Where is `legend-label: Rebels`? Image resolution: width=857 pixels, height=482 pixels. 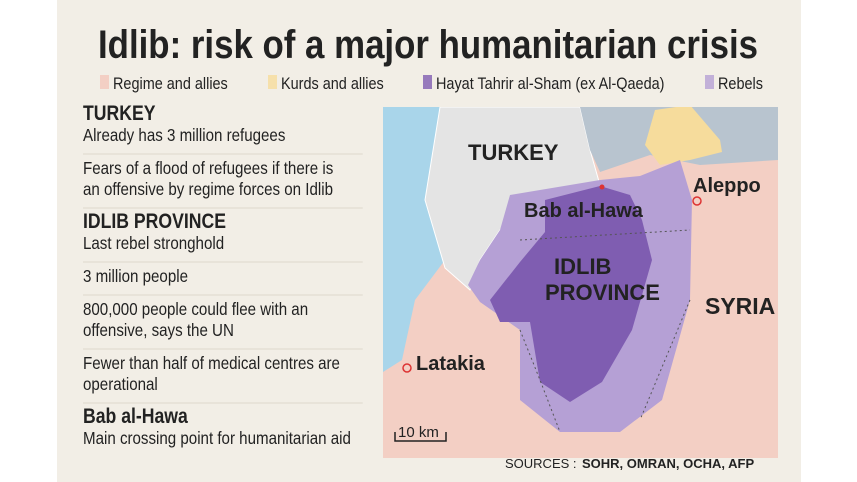
legend-label: Rebels is located at coordinates (740, 84).